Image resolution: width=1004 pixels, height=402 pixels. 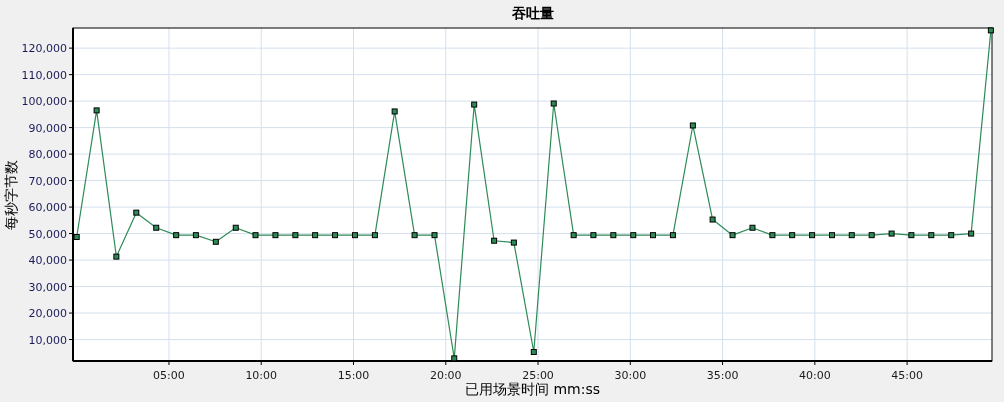 What do you see at coordinates (261, 375) in the screenshot?
I see `x-tick-label: 10:00` at bounding box center [261, 375].